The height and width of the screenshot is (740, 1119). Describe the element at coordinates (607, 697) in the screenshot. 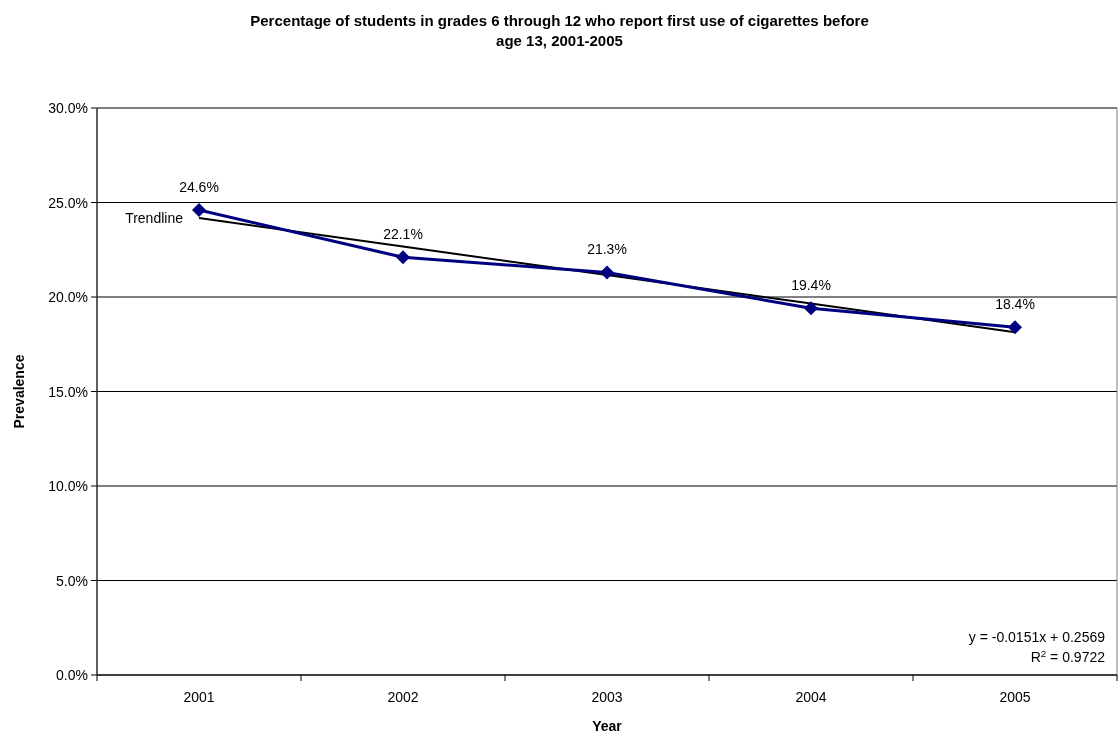

I see `x-tick-label: 2003` at that location.